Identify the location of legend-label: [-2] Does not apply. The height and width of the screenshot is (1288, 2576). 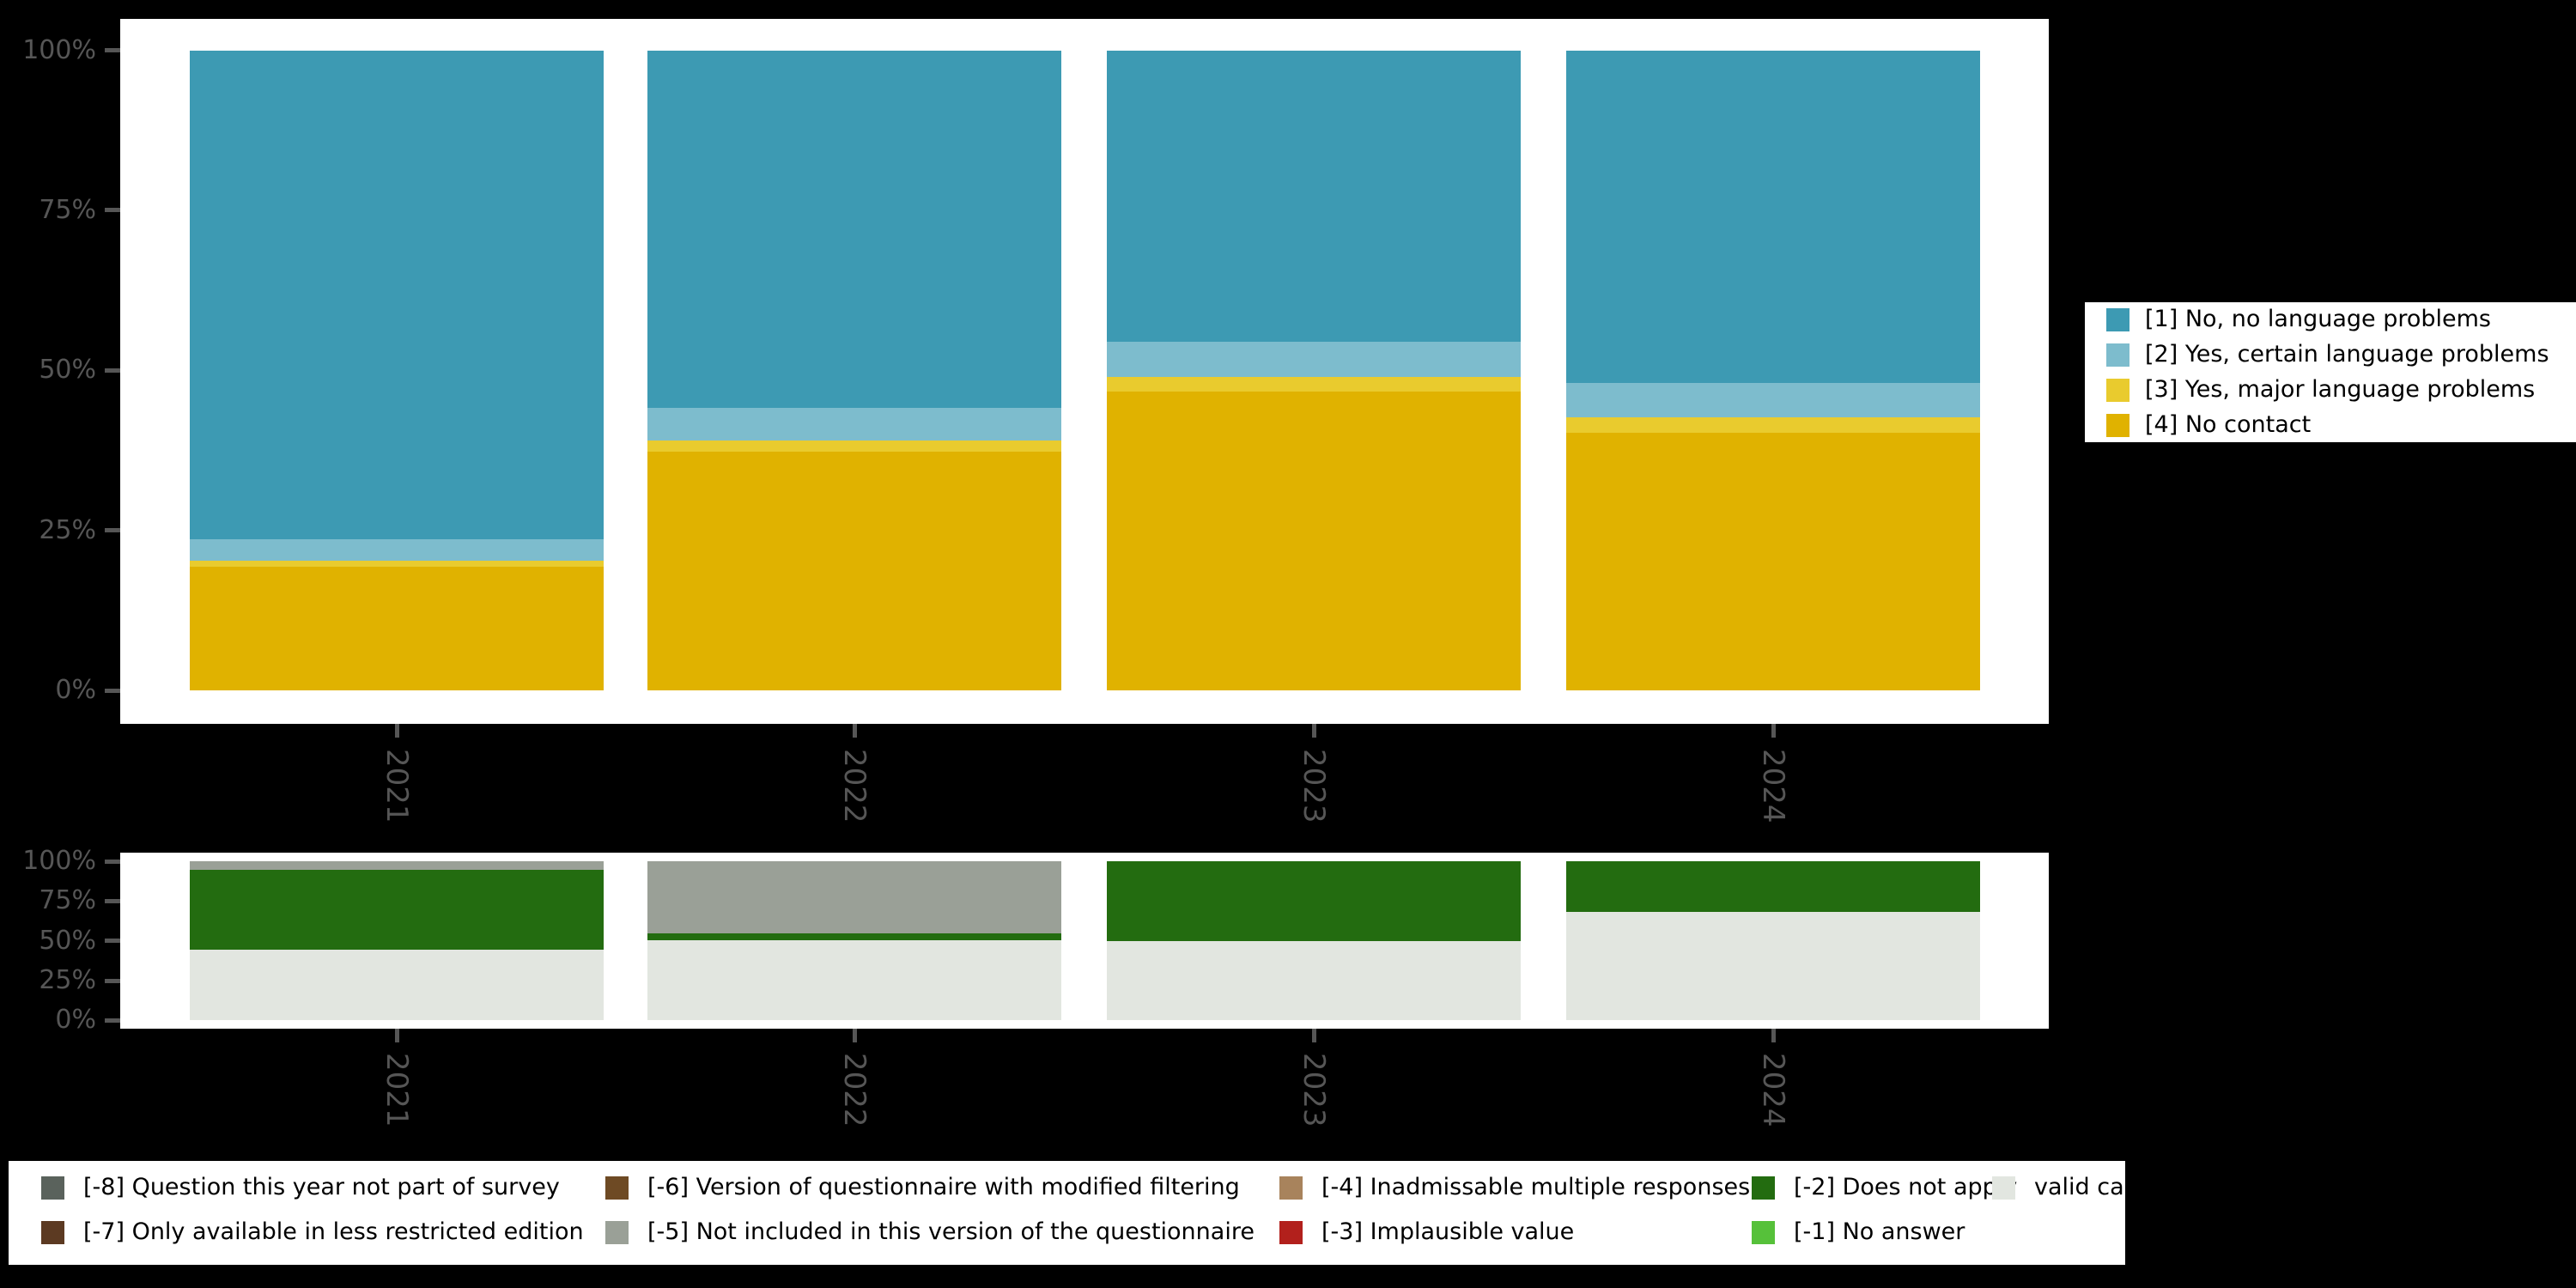
(1906, 1187).